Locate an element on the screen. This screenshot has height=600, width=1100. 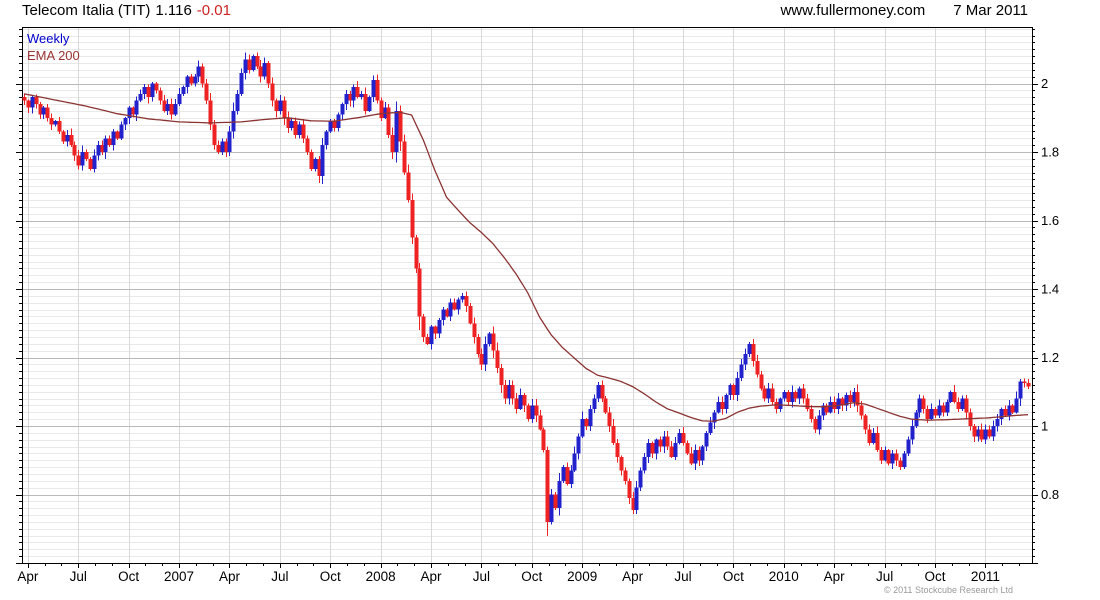
x-axis-label: Apr is located at coordinates (28, 576).